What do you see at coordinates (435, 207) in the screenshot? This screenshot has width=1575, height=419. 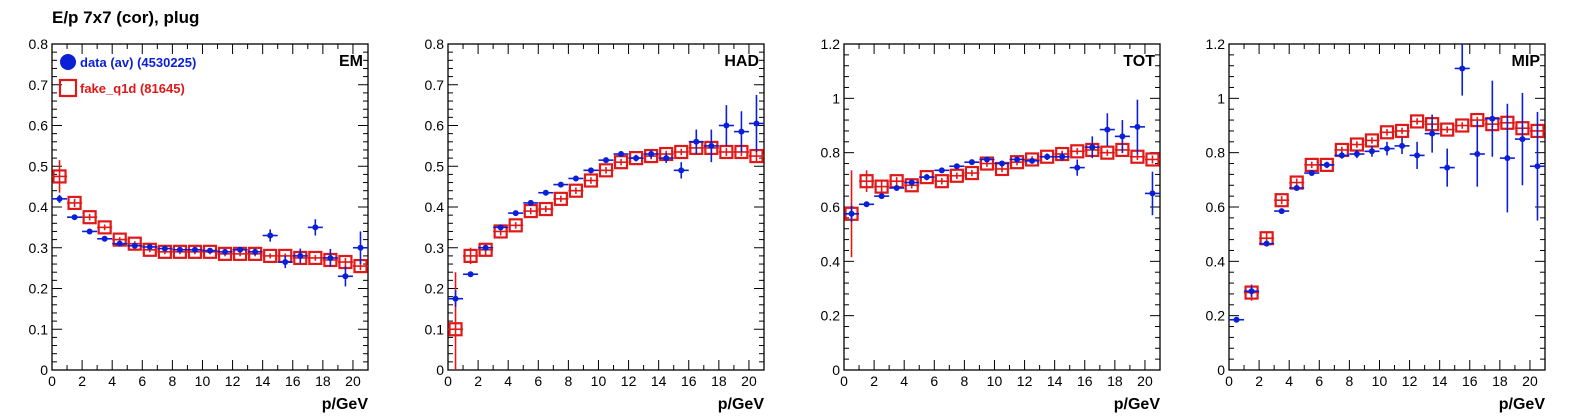 I see `y-tick-label: 0.4` at bounding box center [435, 207].